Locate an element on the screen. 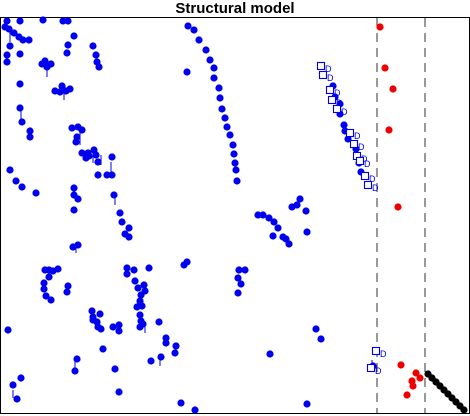  data-point-square-12: D is located at coordinates (374, 369).